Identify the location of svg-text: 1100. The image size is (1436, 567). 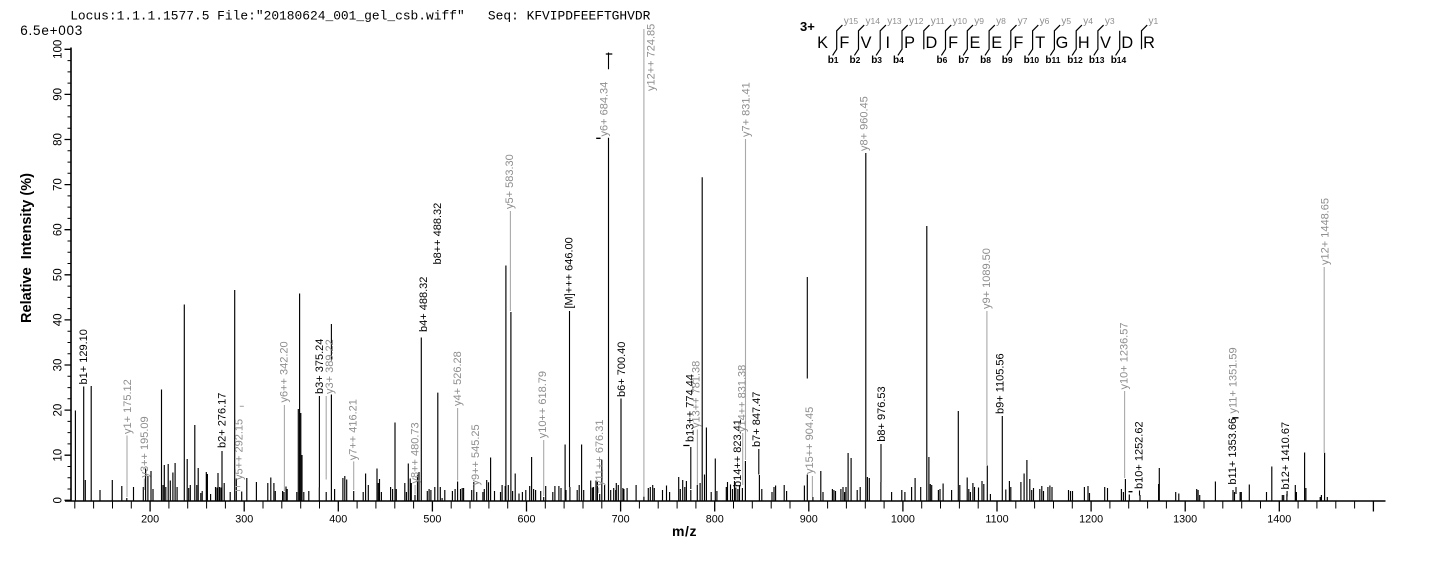
(996, 520).